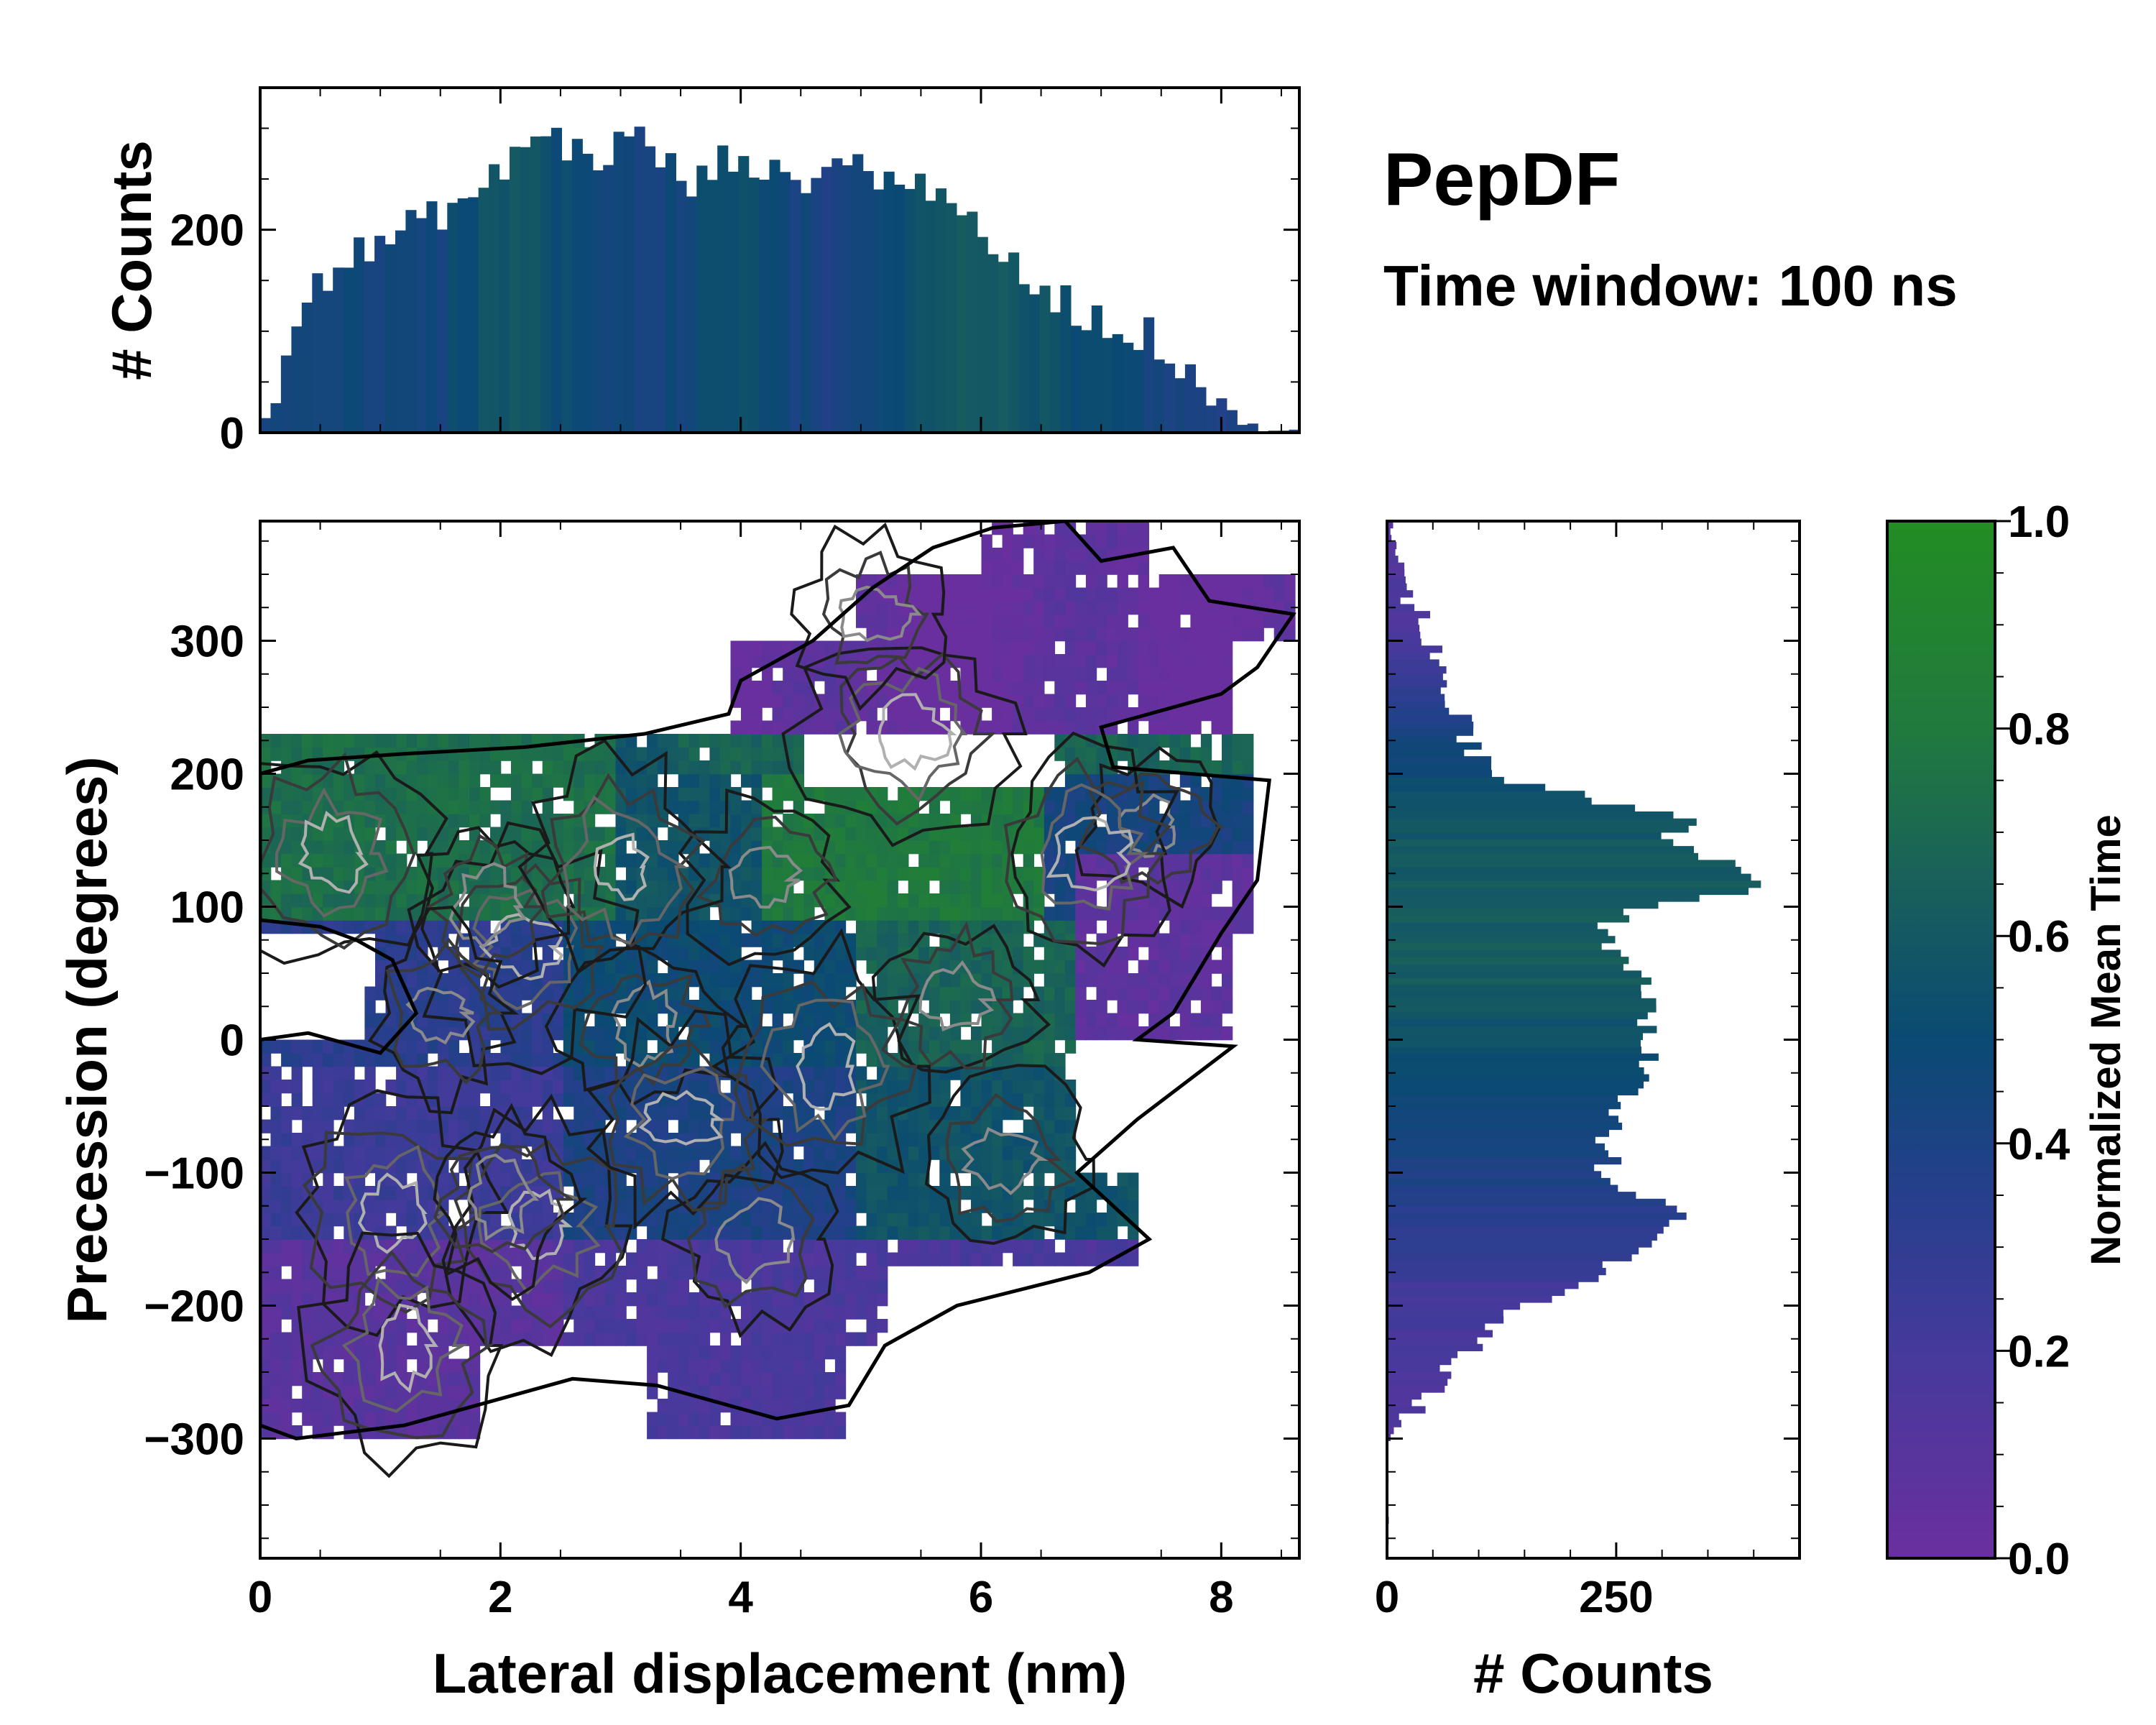 Image resolution: width=2156 pixels, height=1725 pixels. What do you see at coordinates (194, 1440) in the screenshot?
I see `y-tick-label: −300` at bounding box center [194, 1440].